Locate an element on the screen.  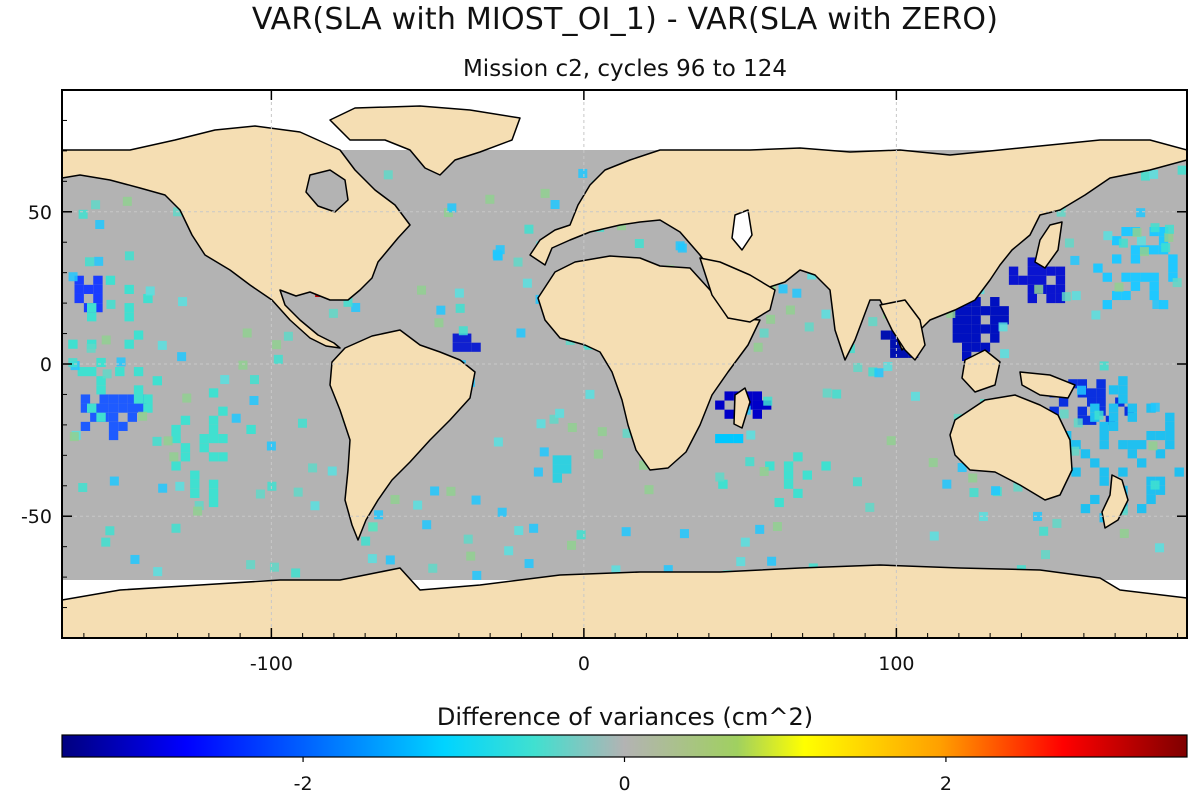
x-tick-label: 100 is located at coordinates (896, 664).